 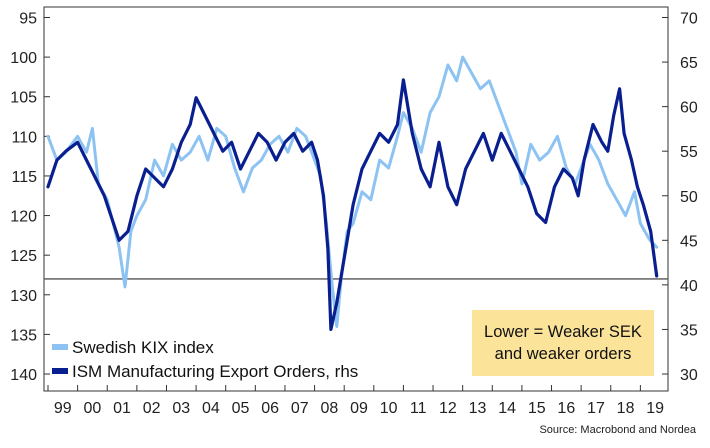 I want to click on left-axis: 95 100 105 110 115 120 125 130 135 140, so click(x=30, y=197).